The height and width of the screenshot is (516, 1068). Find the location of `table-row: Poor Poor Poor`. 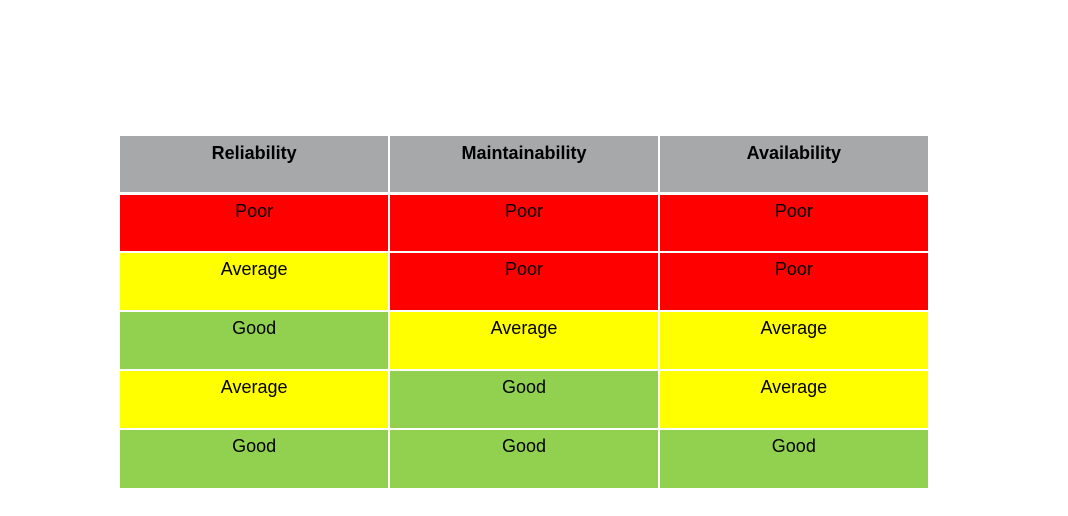

table-row: Poor Poor Poor is located at coordinates (524, 222).